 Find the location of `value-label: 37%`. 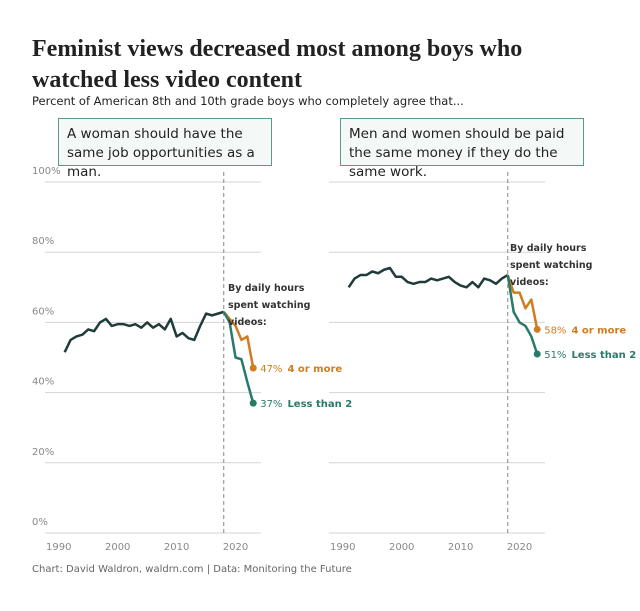

value-label: 37% is located at coordinates (271, 404).